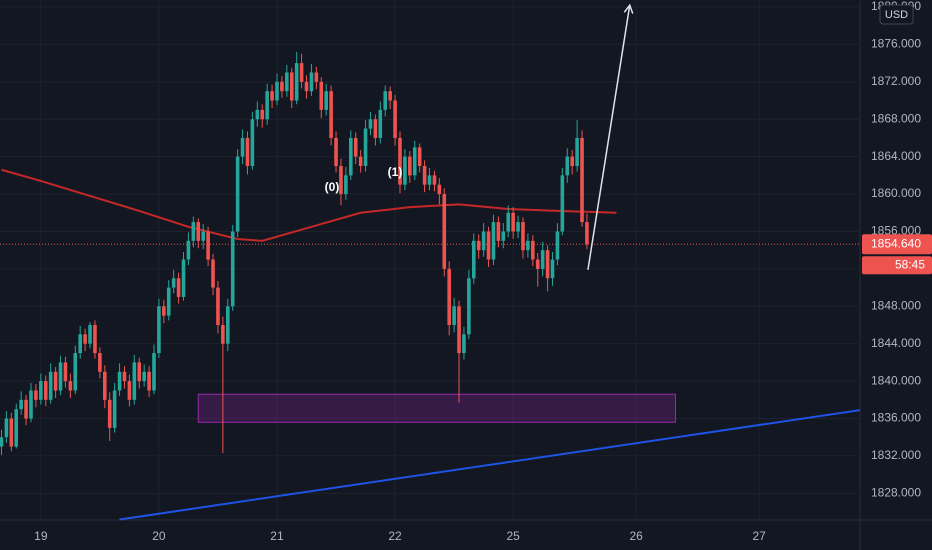 This screenshot has width=932, height=550. Describe the element at coordinates (437, 408) in the screenshot. I see `support-zone` at that location.